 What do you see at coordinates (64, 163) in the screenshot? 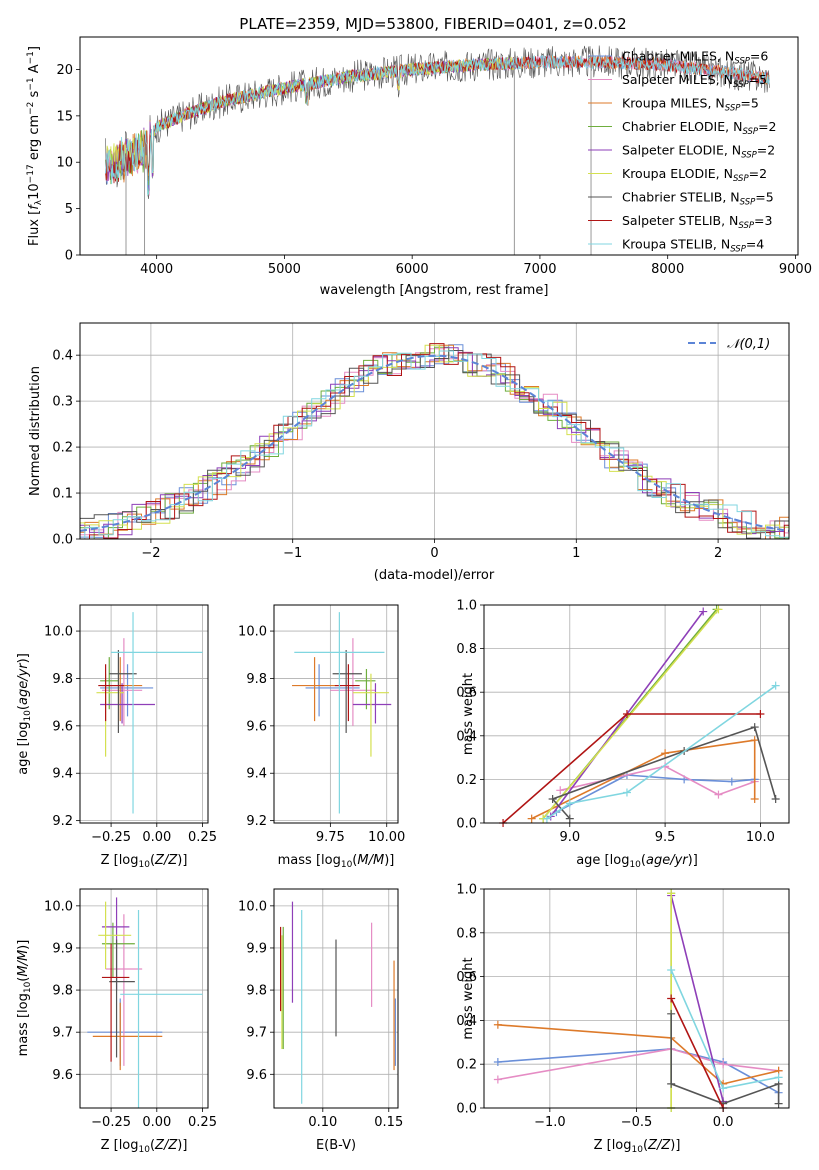
I see `y-tick-label: 10` at bounding box center [64, 163].